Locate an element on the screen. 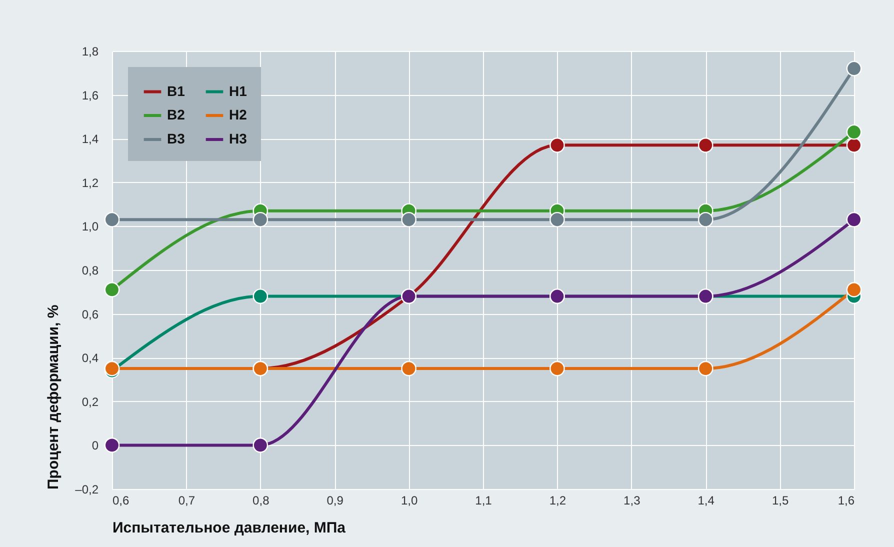  y-tick-label: 0,8 is located at coordinates (90, 271).